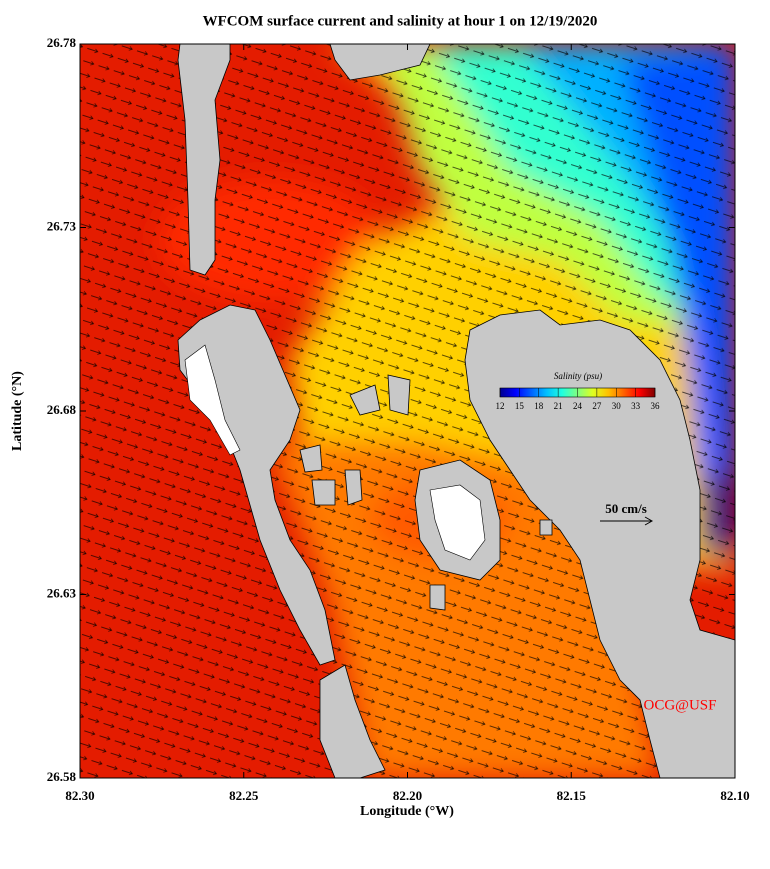 This screenshot has width=770, height=869. What do you see at coordinates (627, 521) in the screenshot?
I see `scale-arrow` at bounding box center [627, 521].